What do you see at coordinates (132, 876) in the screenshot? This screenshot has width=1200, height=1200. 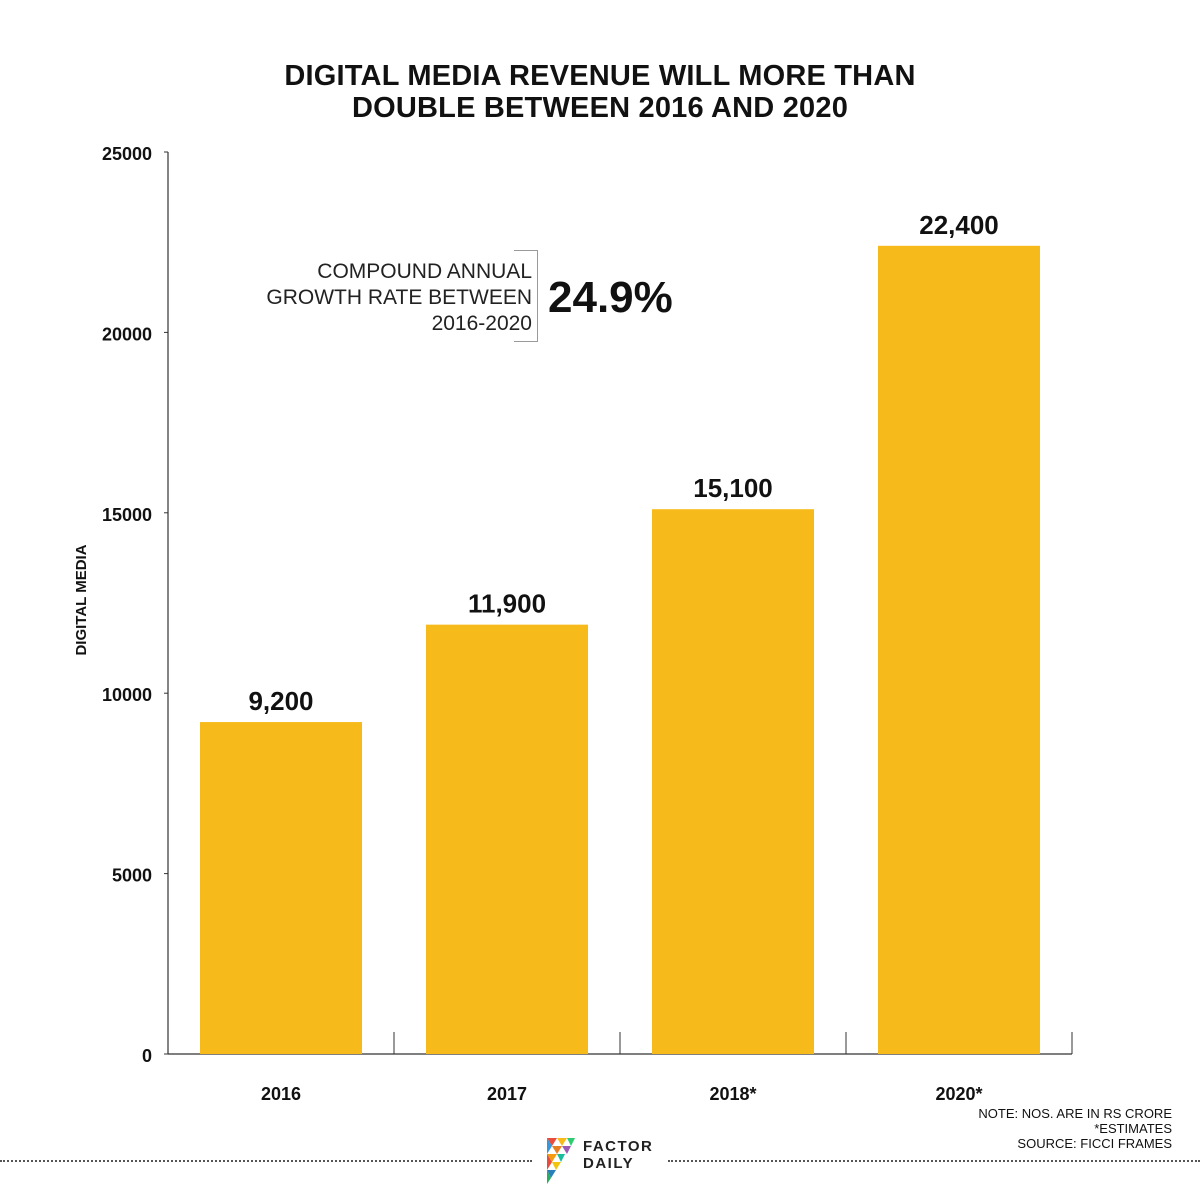 I see `y-tick-label: 5000` at bounding box center [132, 876].